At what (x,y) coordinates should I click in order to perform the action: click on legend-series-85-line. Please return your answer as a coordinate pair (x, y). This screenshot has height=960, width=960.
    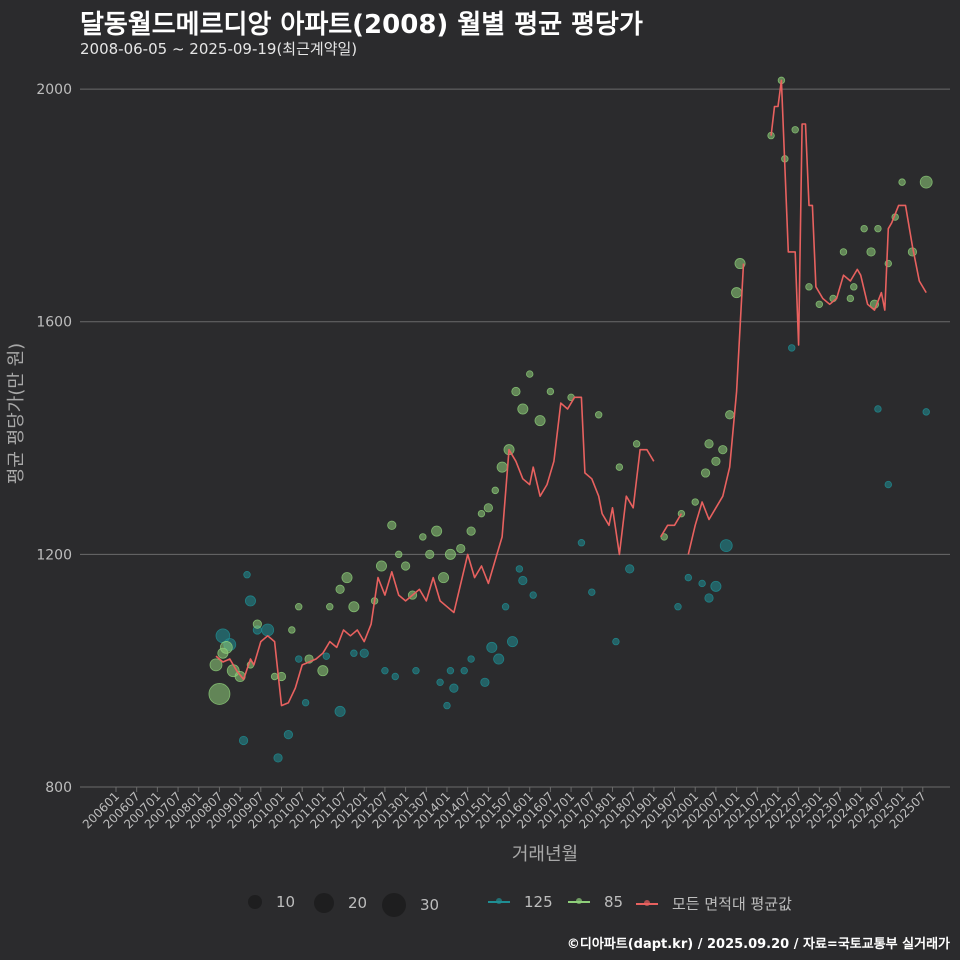
    Looking at the image, I should click on (579, 901).